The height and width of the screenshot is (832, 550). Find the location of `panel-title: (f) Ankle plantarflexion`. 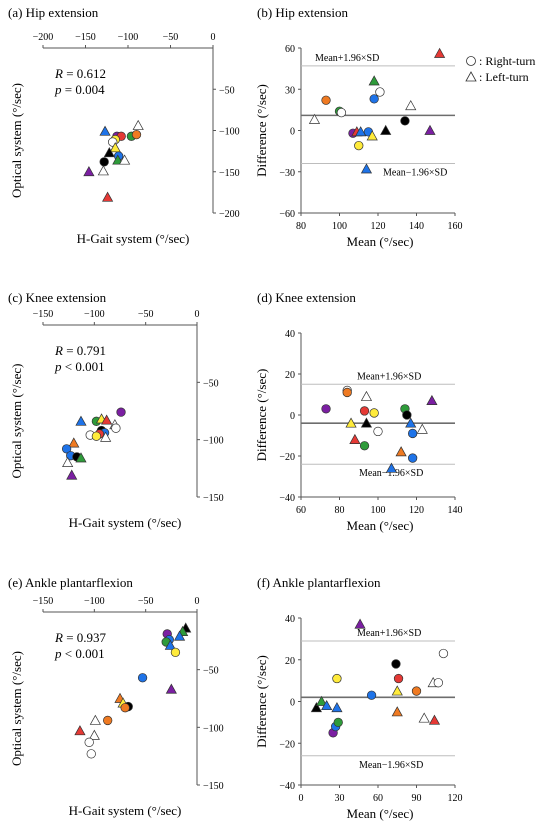

panel-title: (f) Ankle plantarflexion is located at coordinates (319, 582).